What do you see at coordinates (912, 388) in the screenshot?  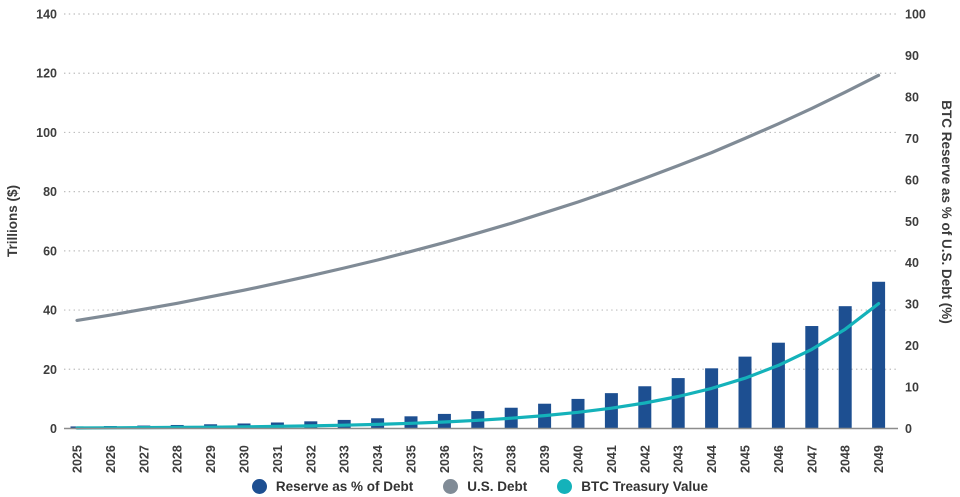 I see `right-tick-10: 10` at bounding box center [912, 388].